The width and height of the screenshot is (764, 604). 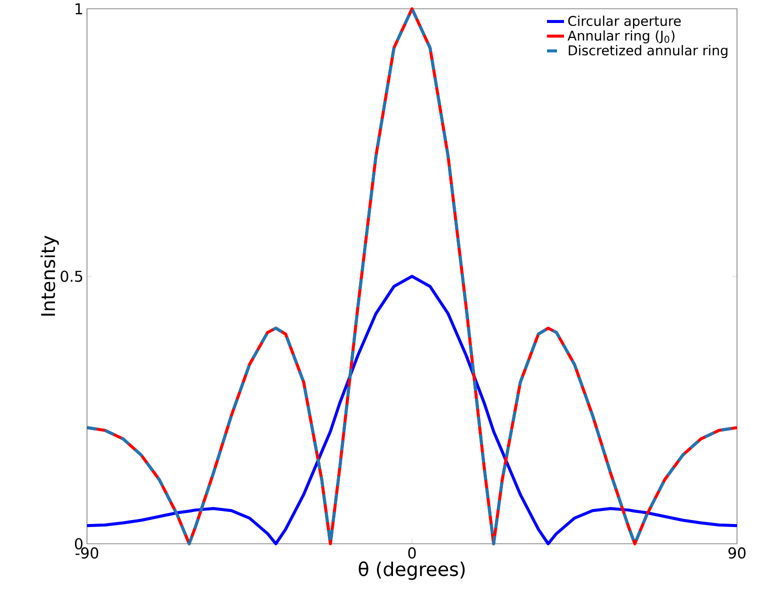 What do you see at coordinates (78, 544) in the screenshot?
I see `y-tick-label: 0` at bounding box center [78, 544].